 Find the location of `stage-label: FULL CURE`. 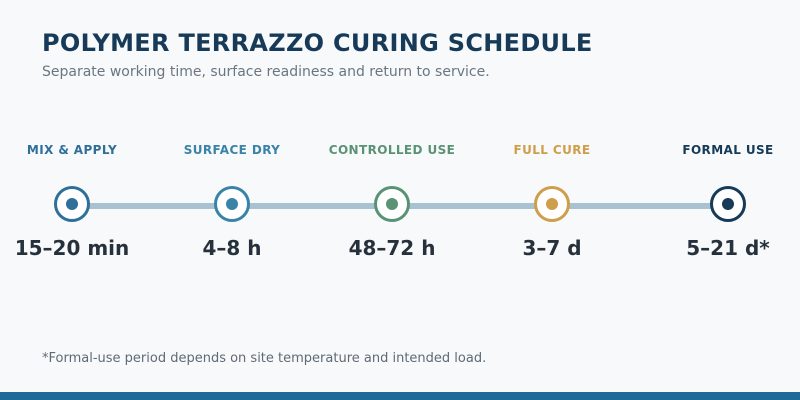

stage-label: FULL CURE is located at coordinates (552, 150).